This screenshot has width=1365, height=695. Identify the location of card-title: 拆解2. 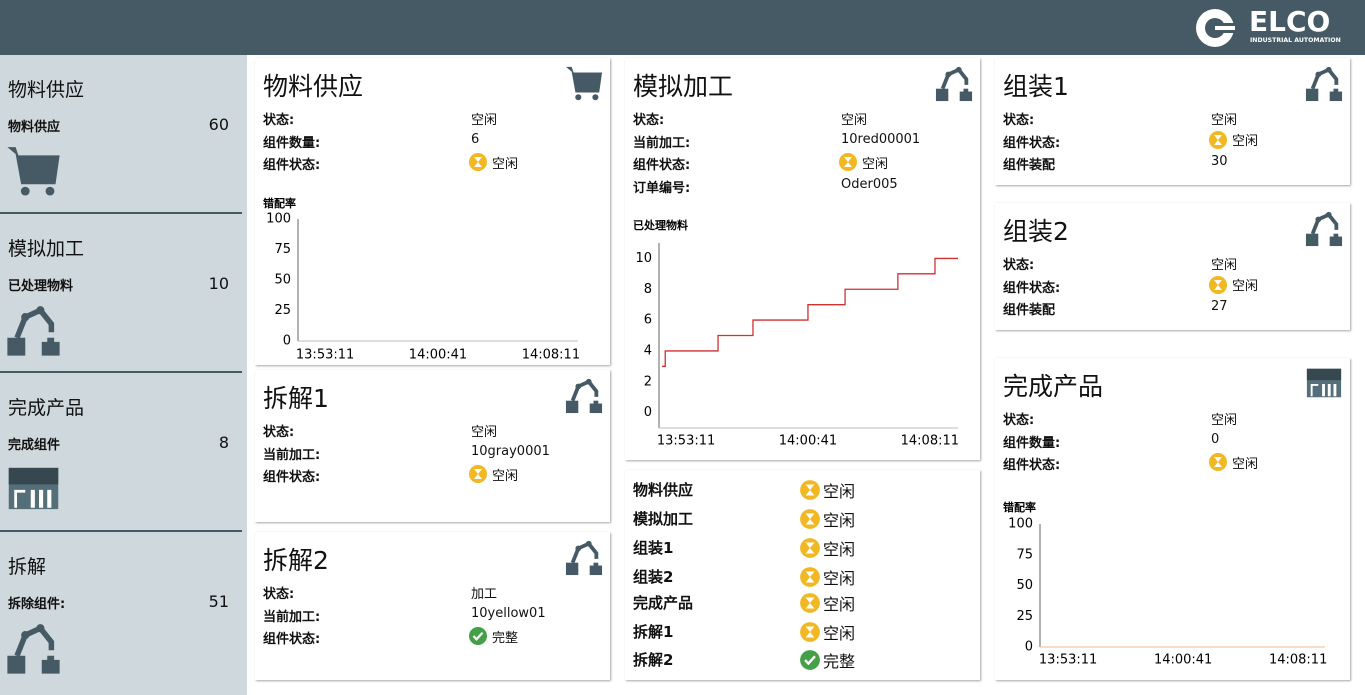
(296, 560).